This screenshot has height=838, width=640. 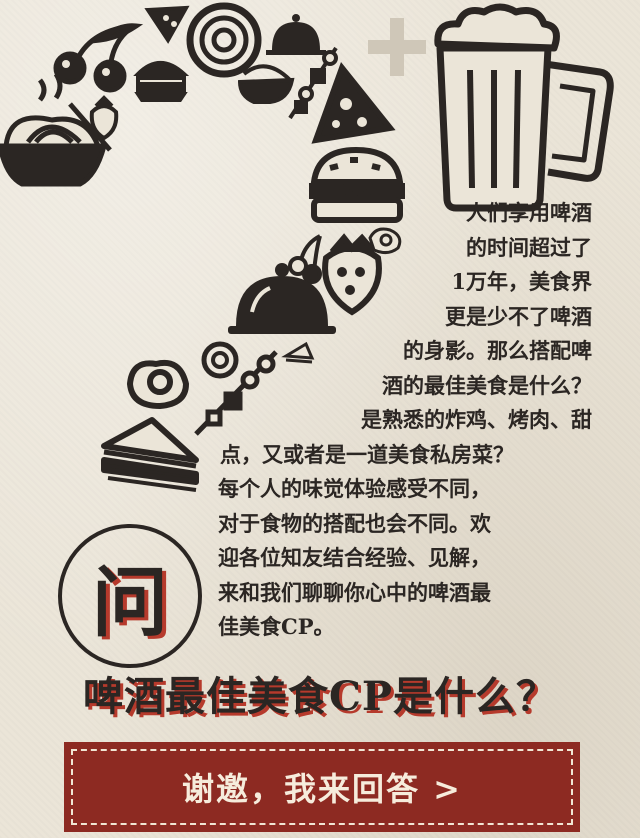 I want to click on intro-line: 人们享用啤酒, so click(x=529, y=212).